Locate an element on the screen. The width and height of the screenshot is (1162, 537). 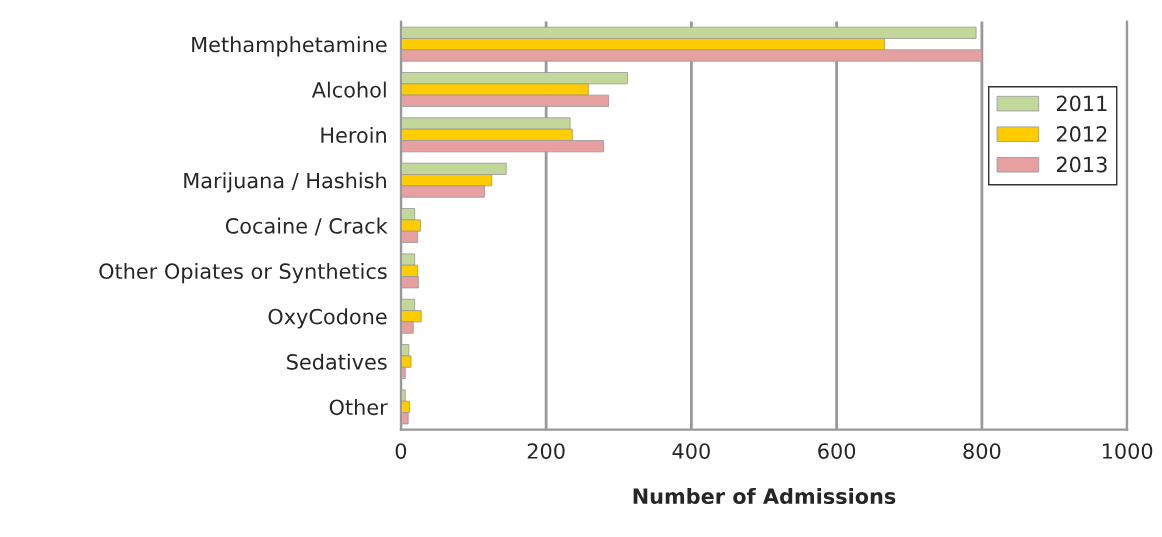
x-tick-label: 400 is located at coordinates (691, 451).